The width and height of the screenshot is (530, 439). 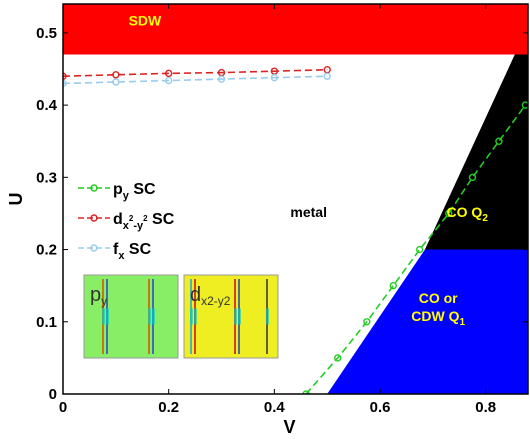 I want to click on y-tick-label: 0.5, so click(x=46, y=33).